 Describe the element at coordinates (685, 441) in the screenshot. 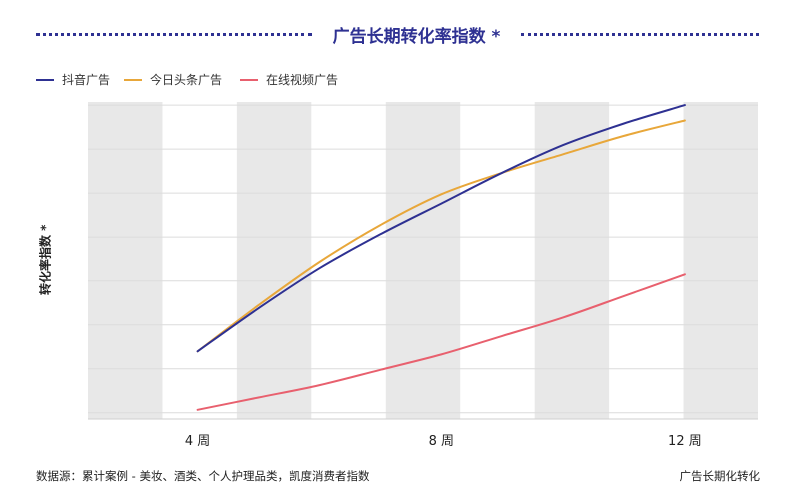

I see `x-tick-label-12: 12 周` at that location.